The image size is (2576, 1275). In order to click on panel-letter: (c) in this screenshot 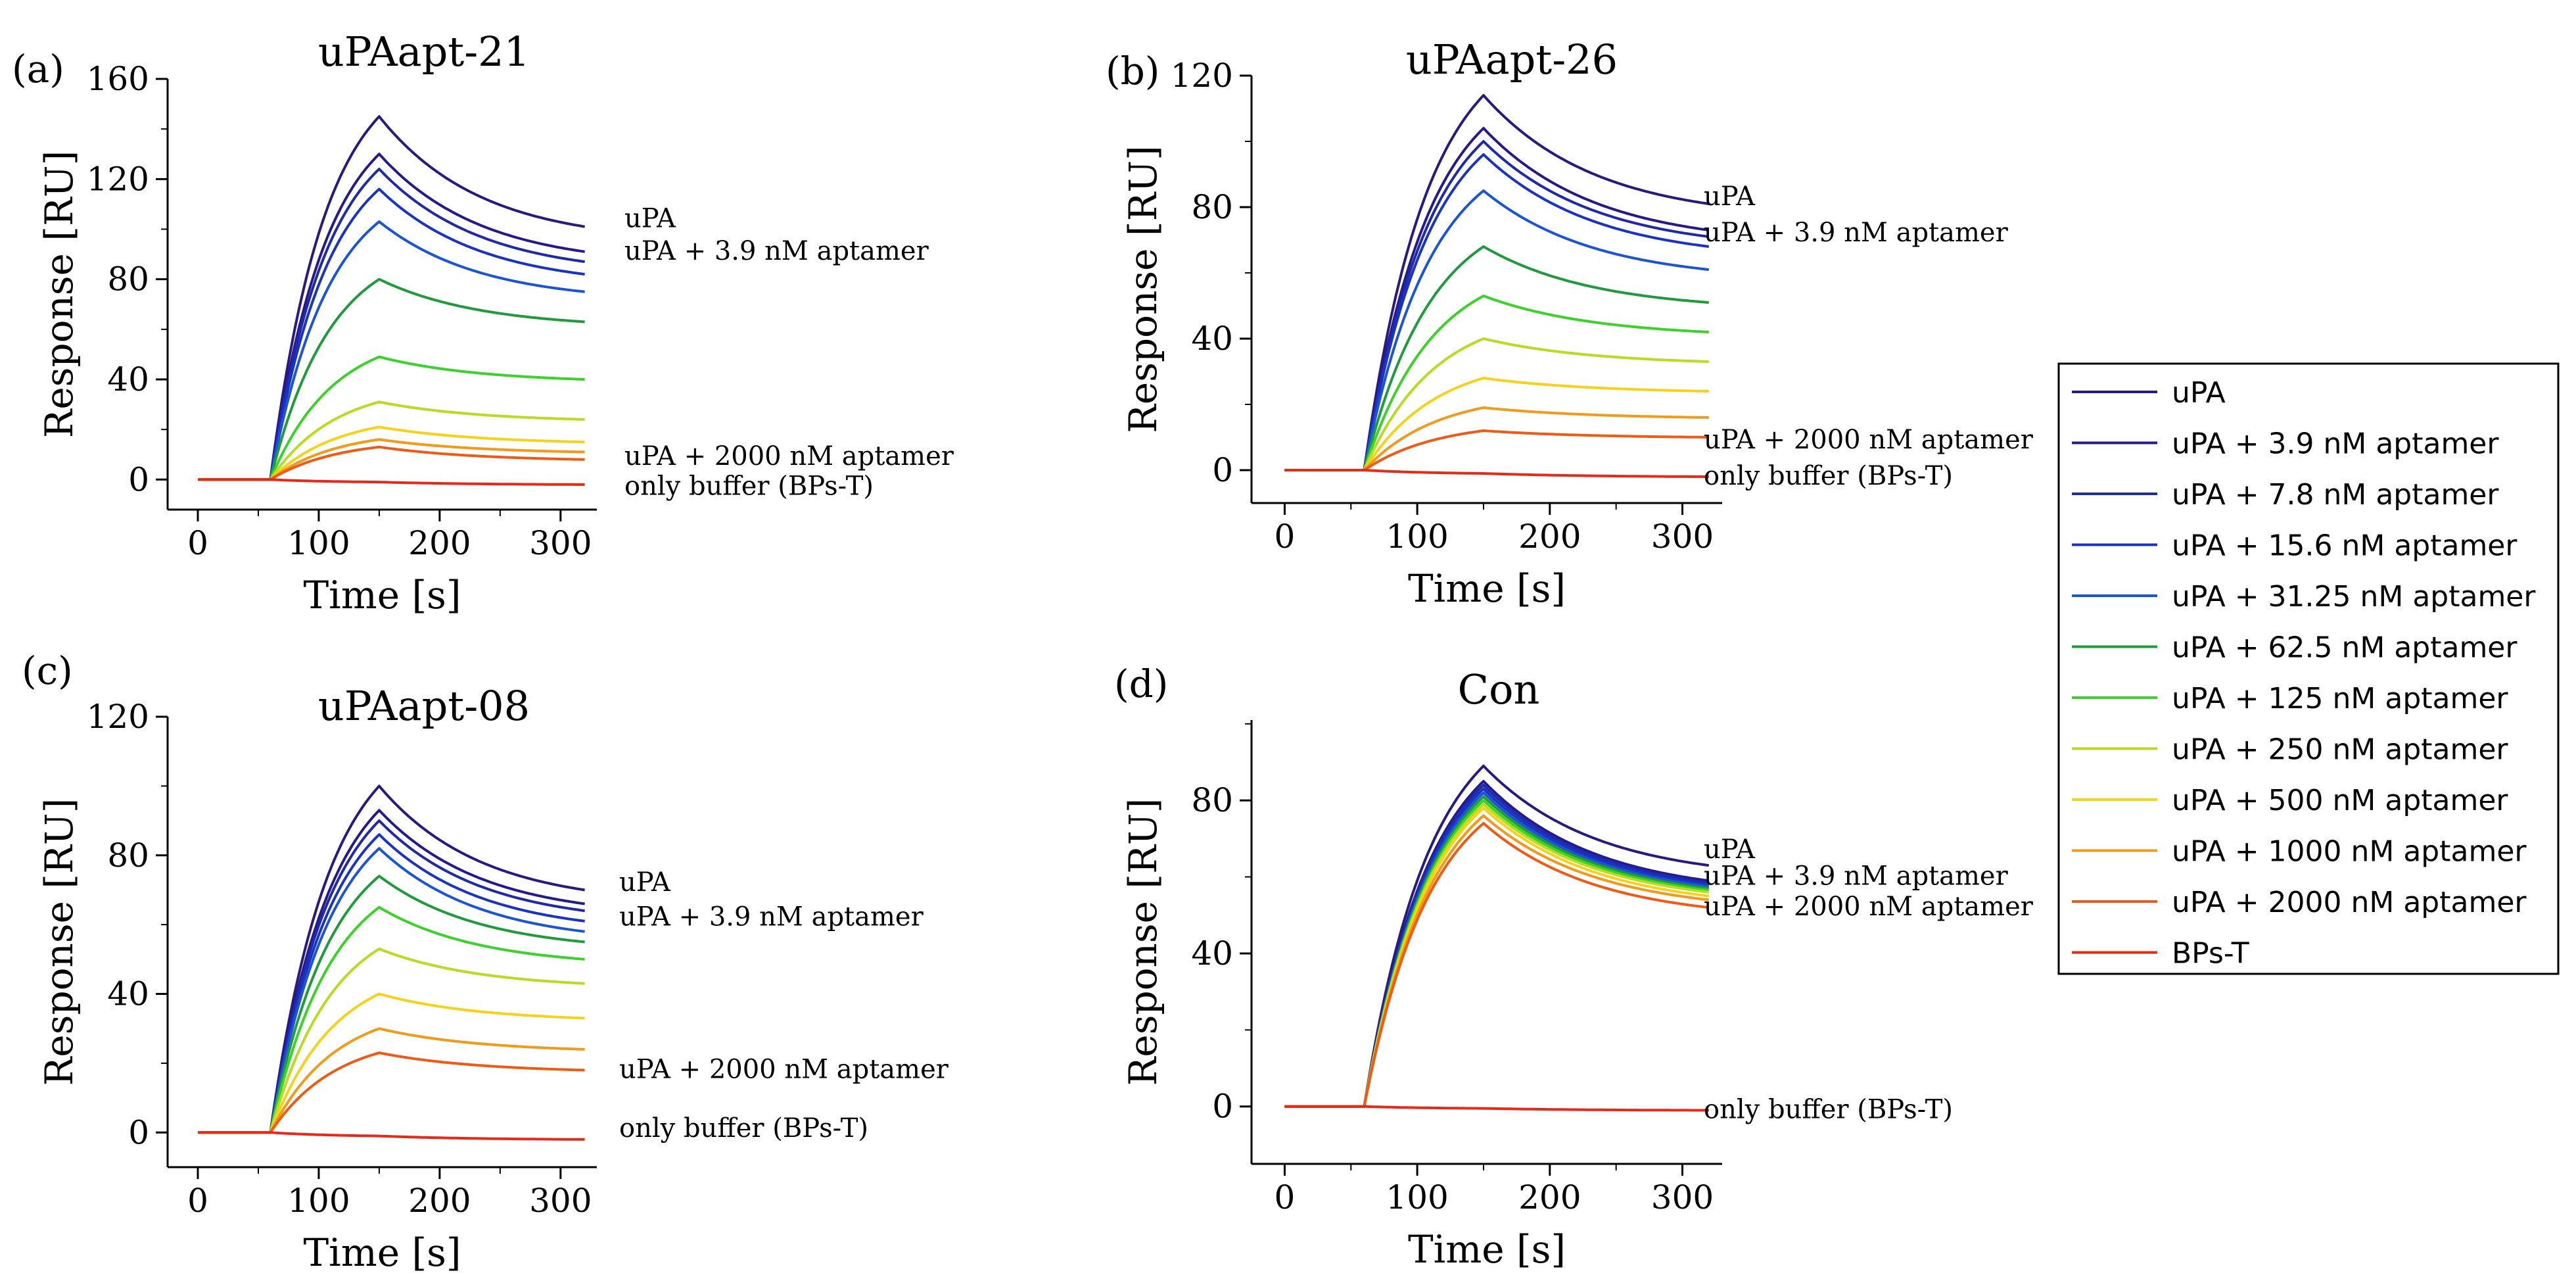, I will do `click(47, 670)`.